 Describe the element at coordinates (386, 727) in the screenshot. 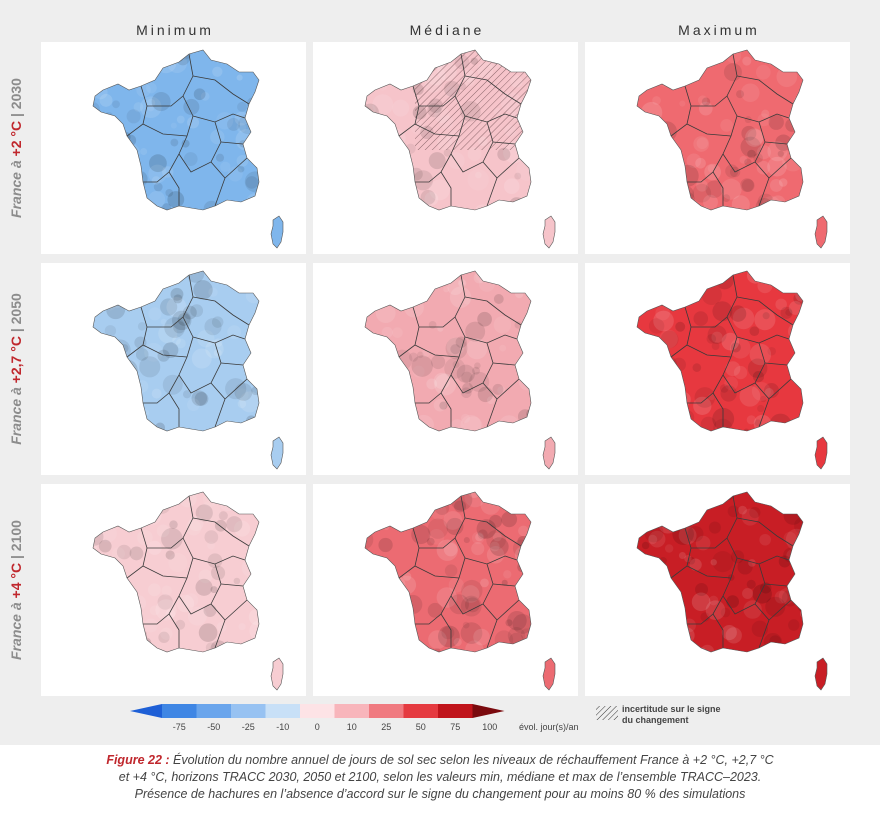

I see `legend-tick-label: 25` at that location.